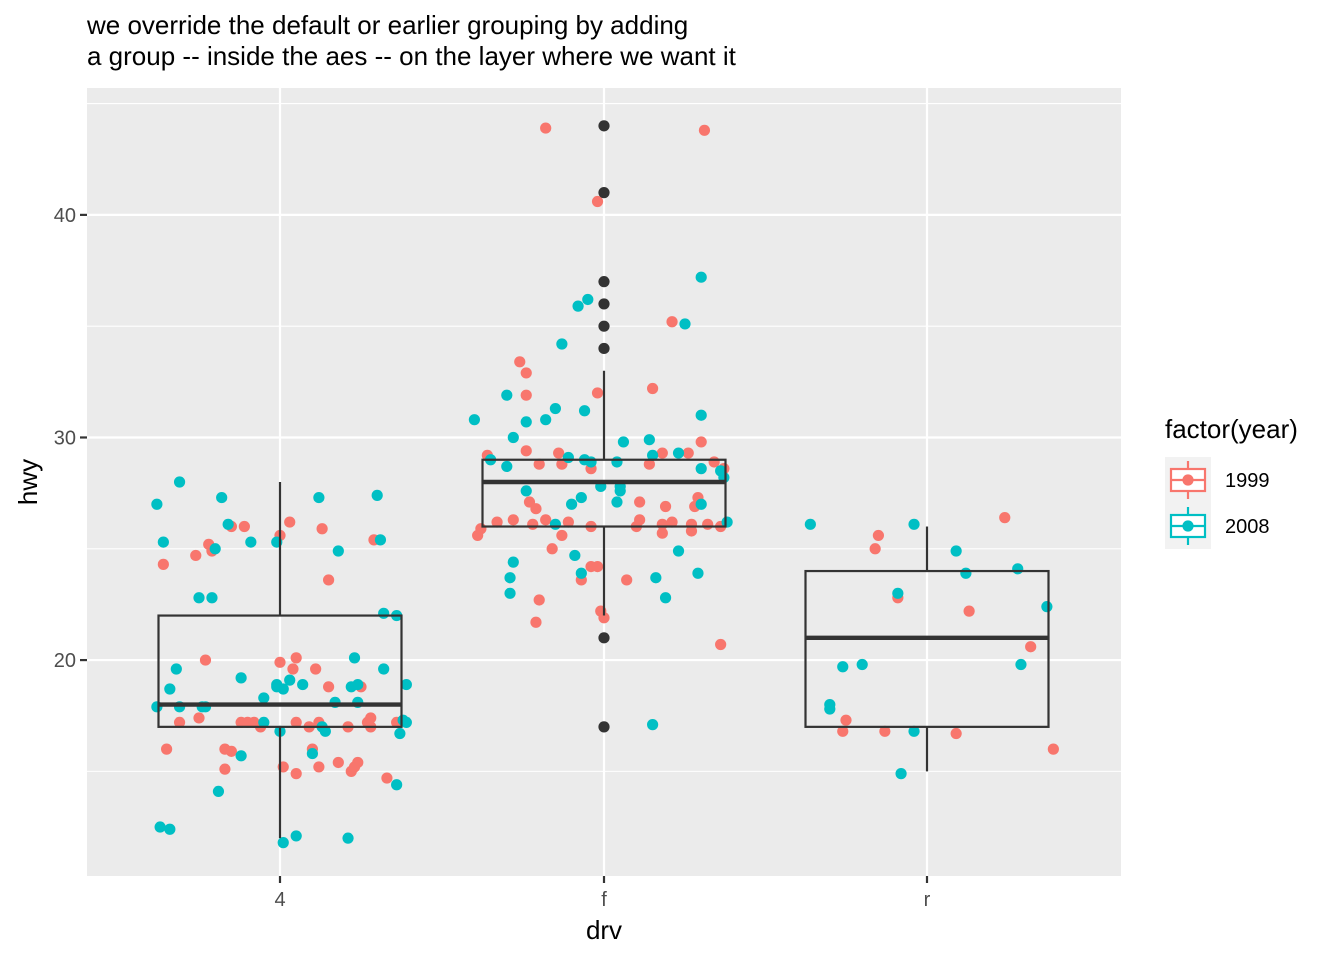 The height and width of the screenshot is (960, 1344). I want to click on y-tick-label: 40, so click(65, 216).